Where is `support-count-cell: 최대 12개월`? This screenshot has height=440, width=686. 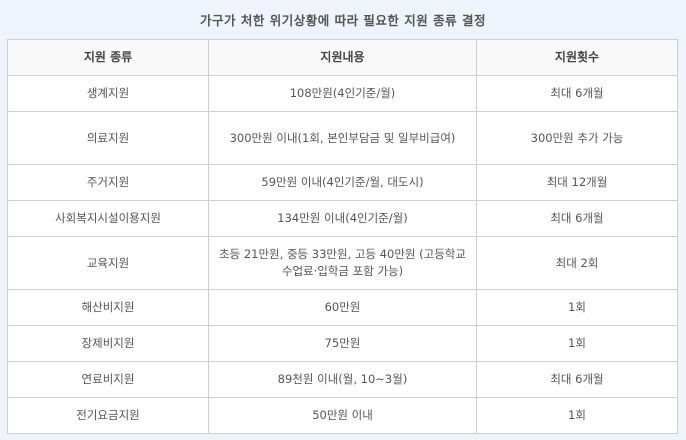 support-count-cell: 최대 12개월 is located at coordinates (577, 182).